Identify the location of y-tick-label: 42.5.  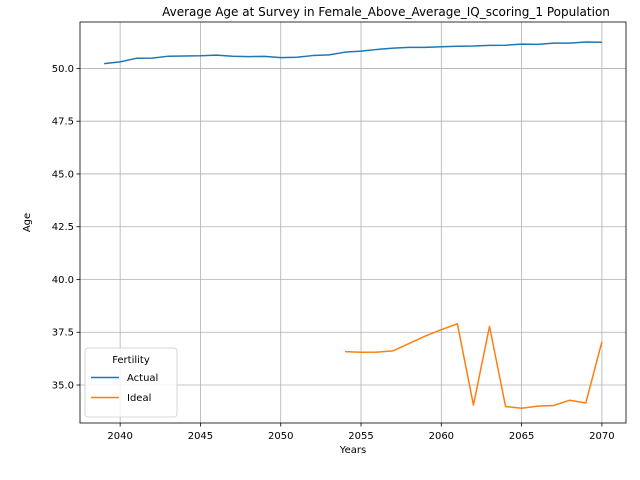
(63, 227).